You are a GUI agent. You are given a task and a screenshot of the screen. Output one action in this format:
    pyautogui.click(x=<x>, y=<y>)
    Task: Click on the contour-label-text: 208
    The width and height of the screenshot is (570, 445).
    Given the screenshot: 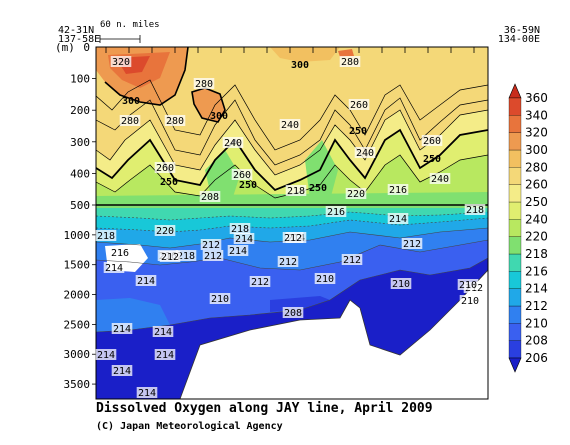 What is the action you would take?
    pyautogui.click(x=293, y=313)
    